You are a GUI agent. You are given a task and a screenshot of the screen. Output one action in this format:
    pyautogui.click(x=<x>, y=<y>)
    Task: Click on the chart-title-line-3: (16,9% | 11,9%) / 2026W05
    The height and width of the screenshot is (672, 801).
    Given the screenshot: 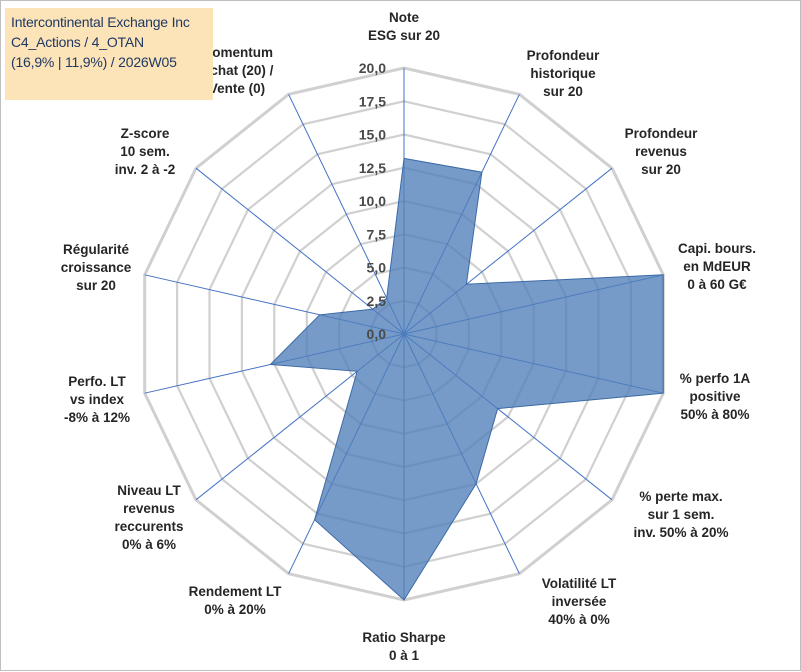 What is the action you would take?
    pyautogui.click(x=109, y=62)
    